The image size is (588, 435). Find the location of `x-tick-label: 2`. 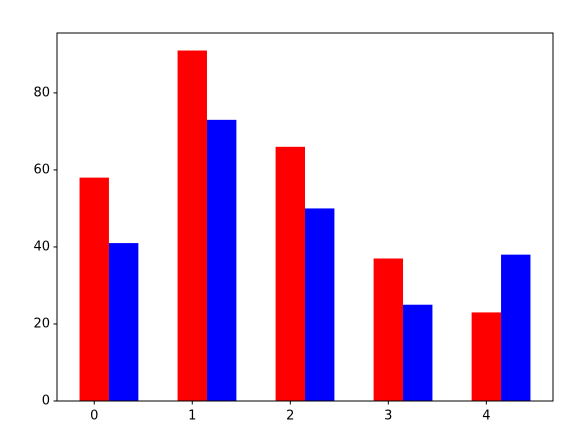

x-tick-label: 2 is located at coordinates (290, 416).